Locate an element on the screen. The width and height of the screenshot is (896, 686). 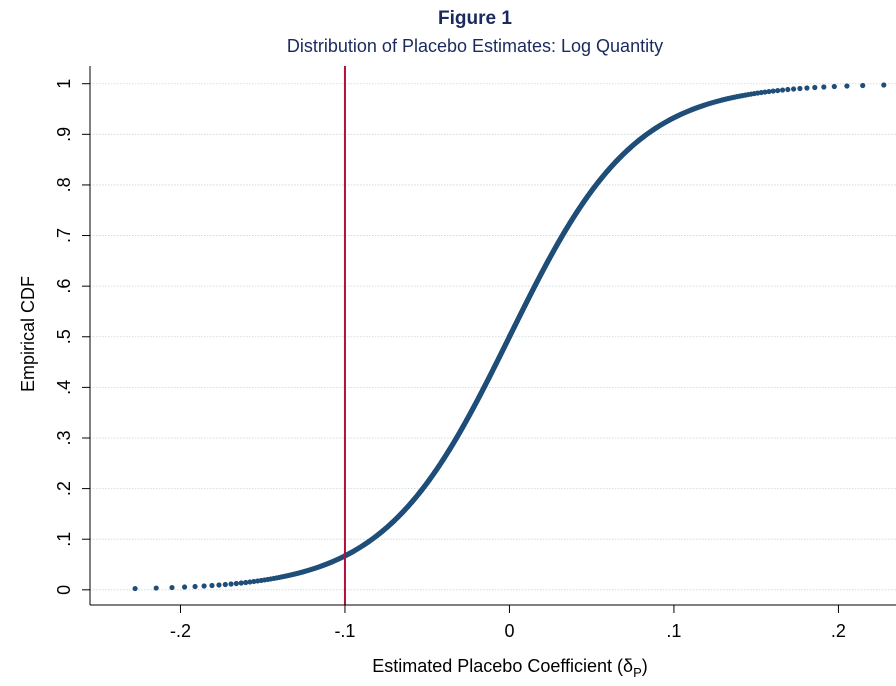
x-axis-label: Estimated Placebo Coefficient (δP) is located at coordinates (510, 668).